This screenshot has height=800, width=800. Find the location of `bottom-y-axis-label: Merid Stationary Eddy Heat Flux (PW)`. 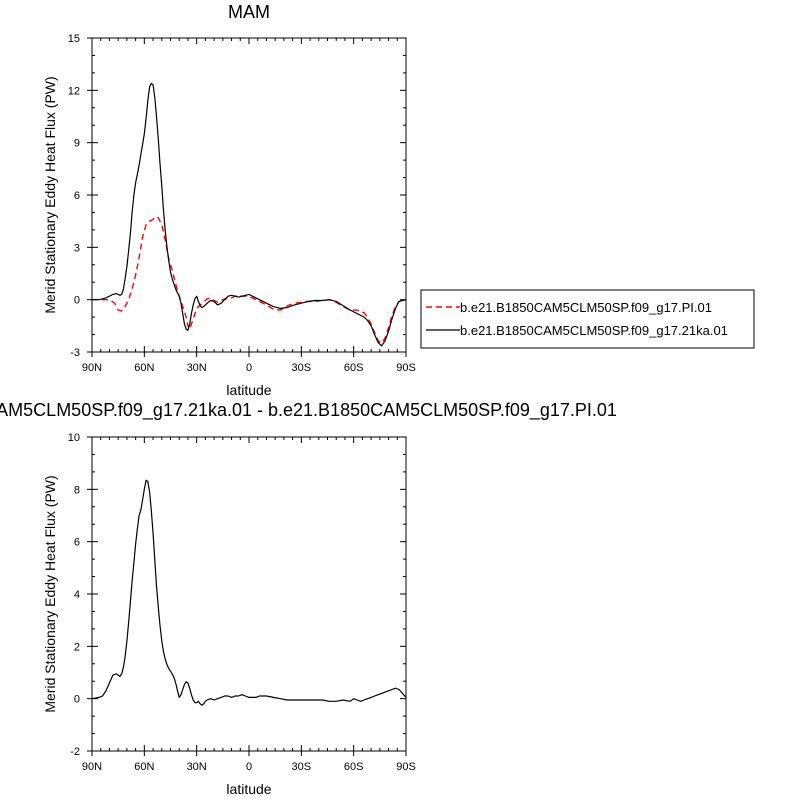

bottom-y-axis-label: Merid Stationary Eddy Heat Flux (PW) is located at coordinates (50, 593).